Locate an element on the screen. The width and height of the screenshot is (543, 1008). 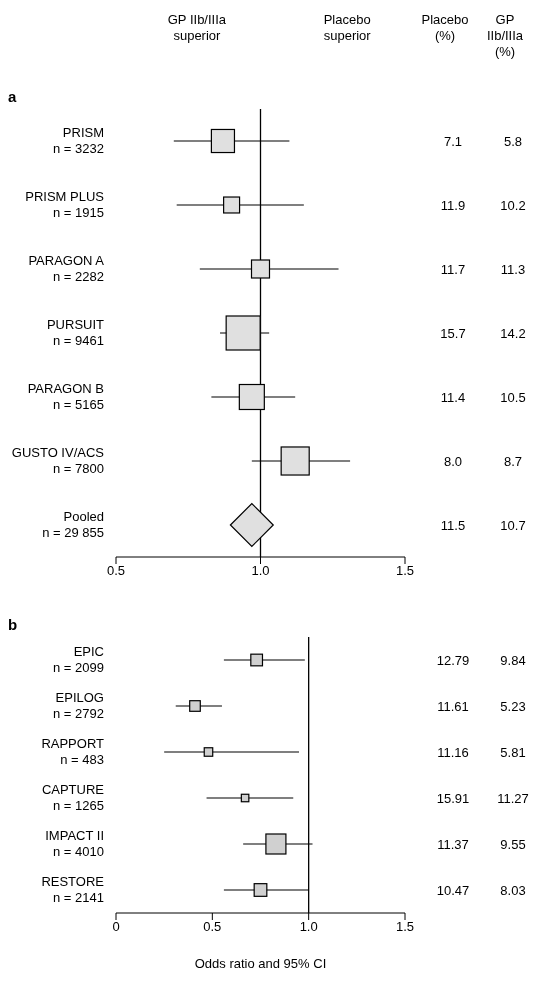
text: 11.3 is located at coordinates (513, 269).